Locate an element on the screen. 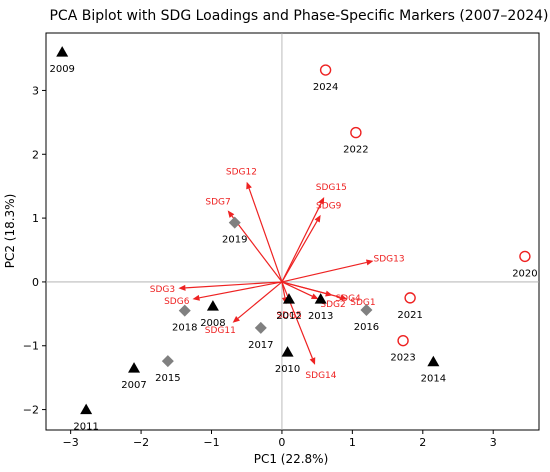 This screenshot has width=550, height=472. x-tick-label: −3 is located at coordinates (71, 442).